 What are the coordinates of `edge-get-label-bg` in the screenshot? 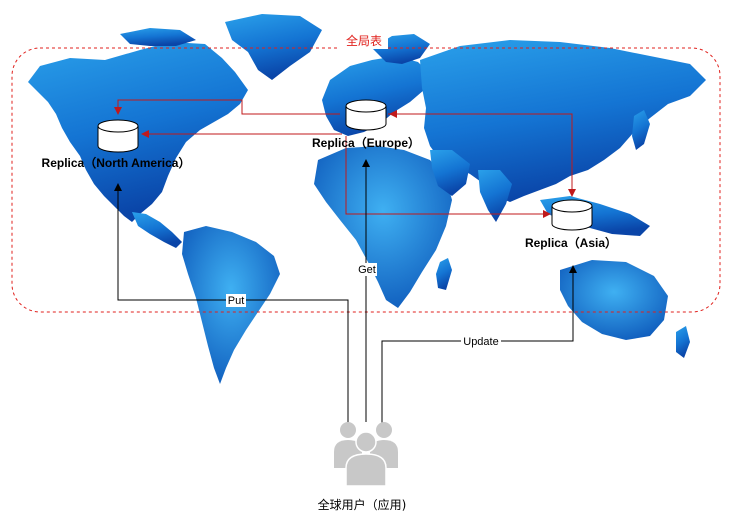 It's located at (367, 269).